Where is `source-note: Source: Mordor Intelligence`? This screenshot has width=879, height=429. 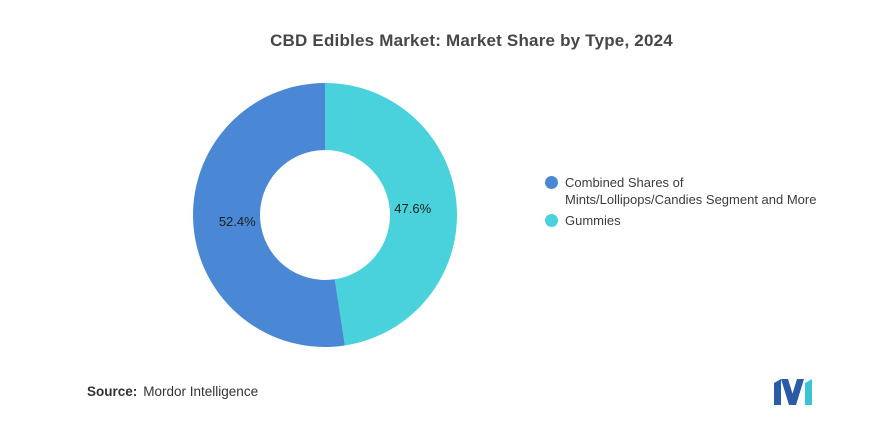 source-note: Source: Mordor Intelligence is located at coordinates (172, 391).